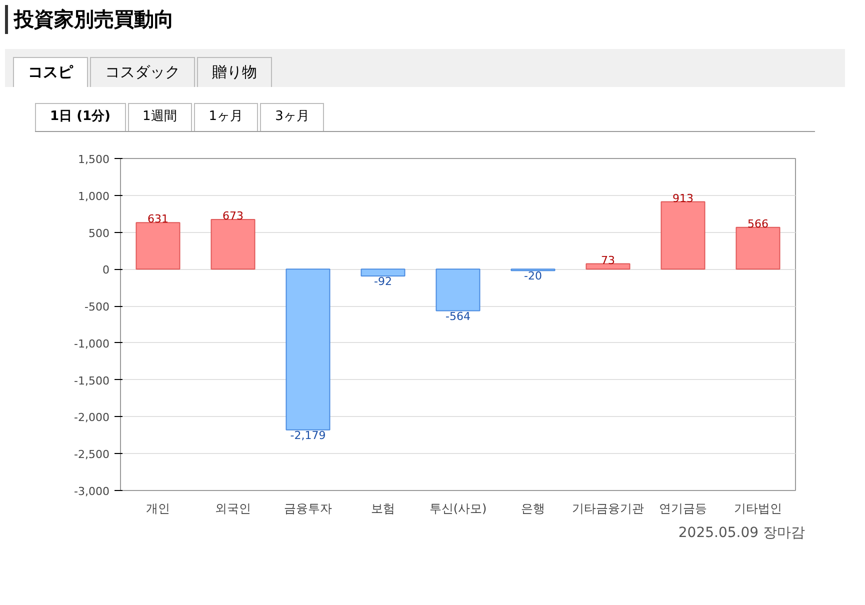 This screenshot has width=865, height=605. I want to click on text: 1週間, so click(160, 117).